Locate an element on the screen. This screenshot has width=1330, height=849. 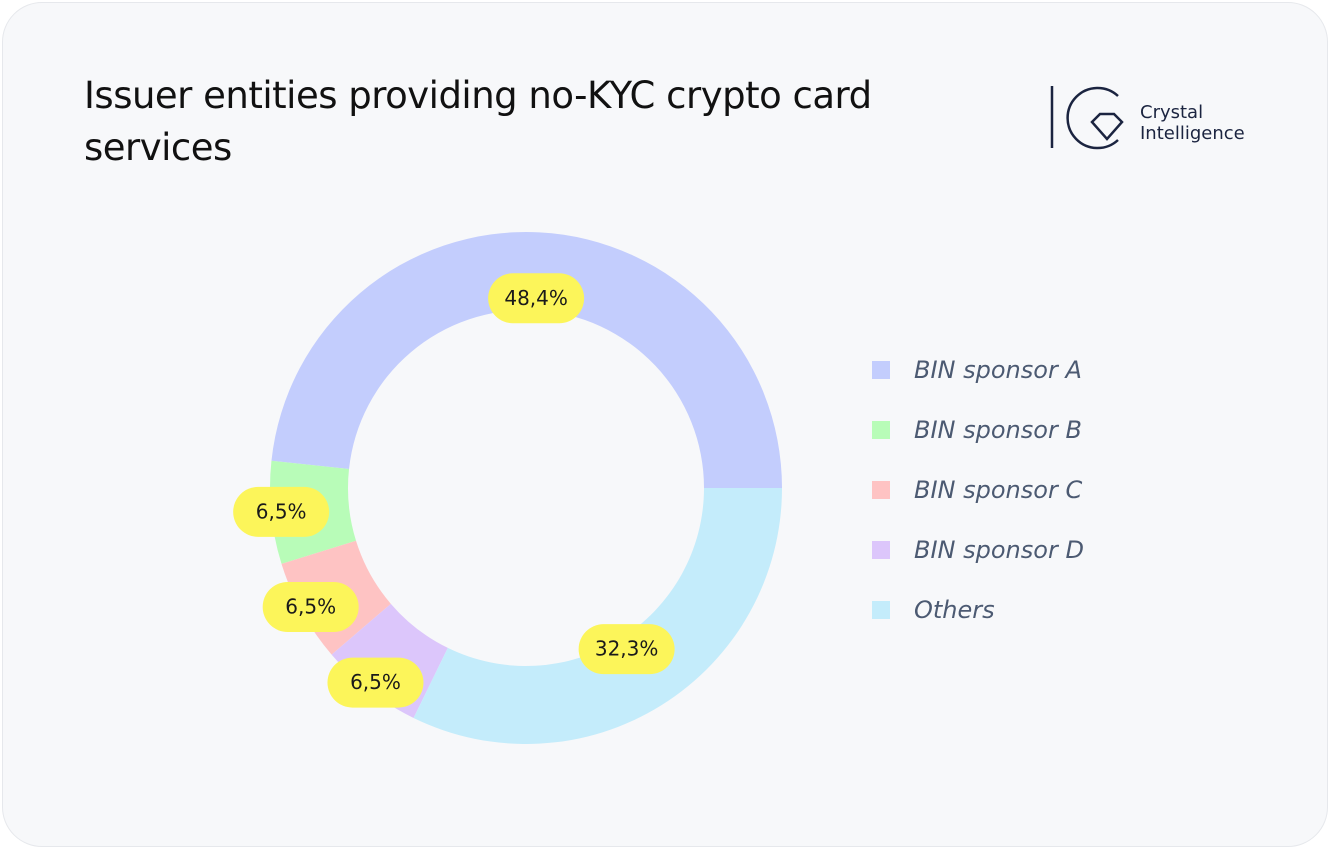
legend-label: Others is located at coordinates (954, 610).